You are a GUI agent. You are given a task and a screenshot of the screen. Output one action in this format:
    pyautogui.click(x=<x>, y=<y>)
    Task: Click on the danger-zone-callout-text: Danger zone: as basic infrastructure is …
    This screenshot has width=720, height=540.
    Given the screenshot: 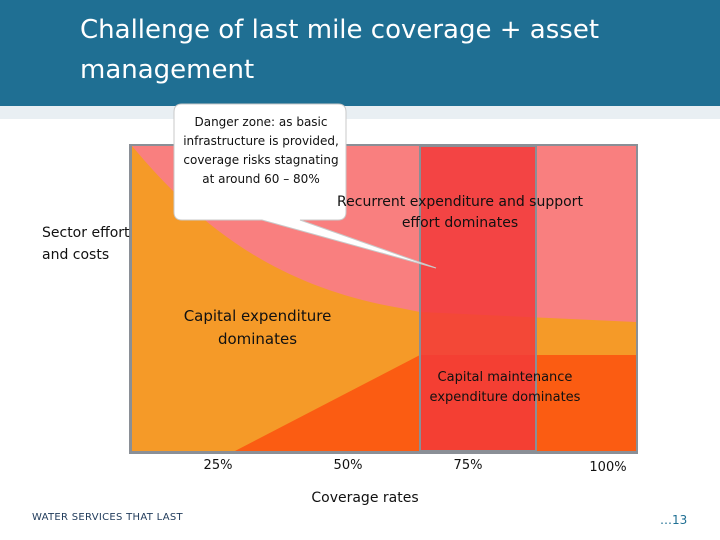 What is the action you would take?
    pyautogui.click(x=261, y=150)
    